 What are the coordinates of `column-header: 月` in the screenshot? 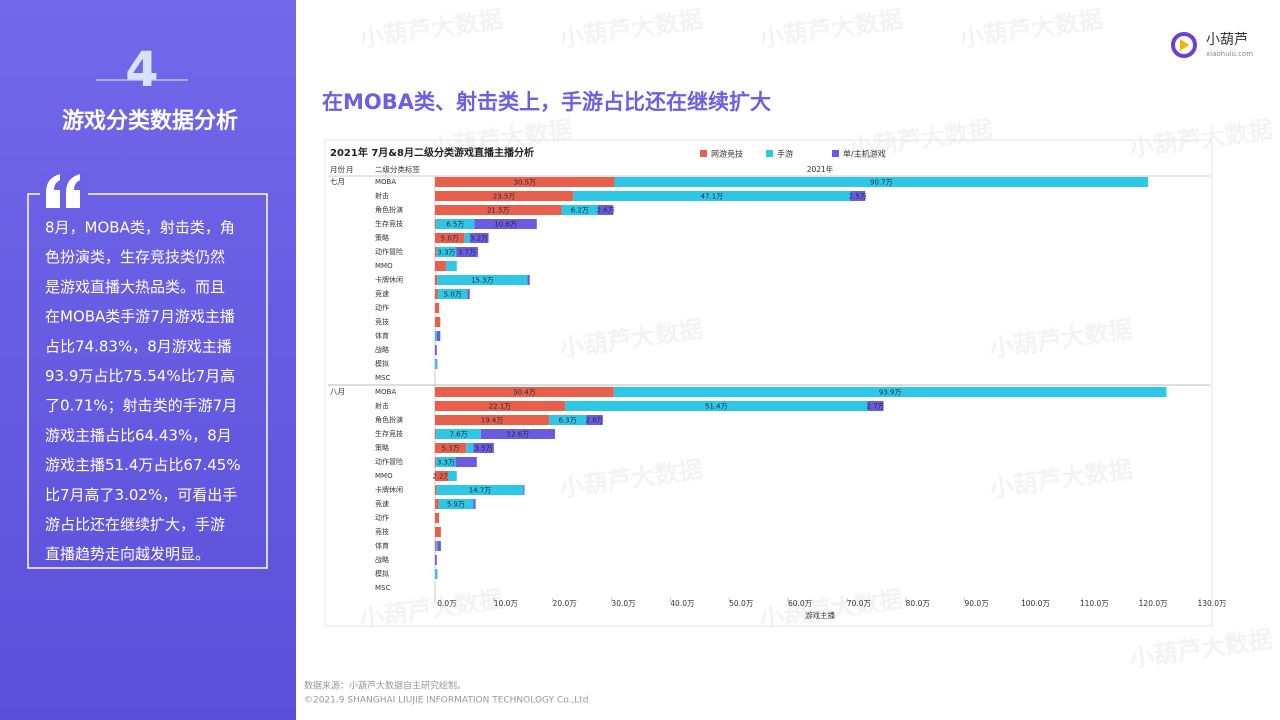 It's located at (350, 169).